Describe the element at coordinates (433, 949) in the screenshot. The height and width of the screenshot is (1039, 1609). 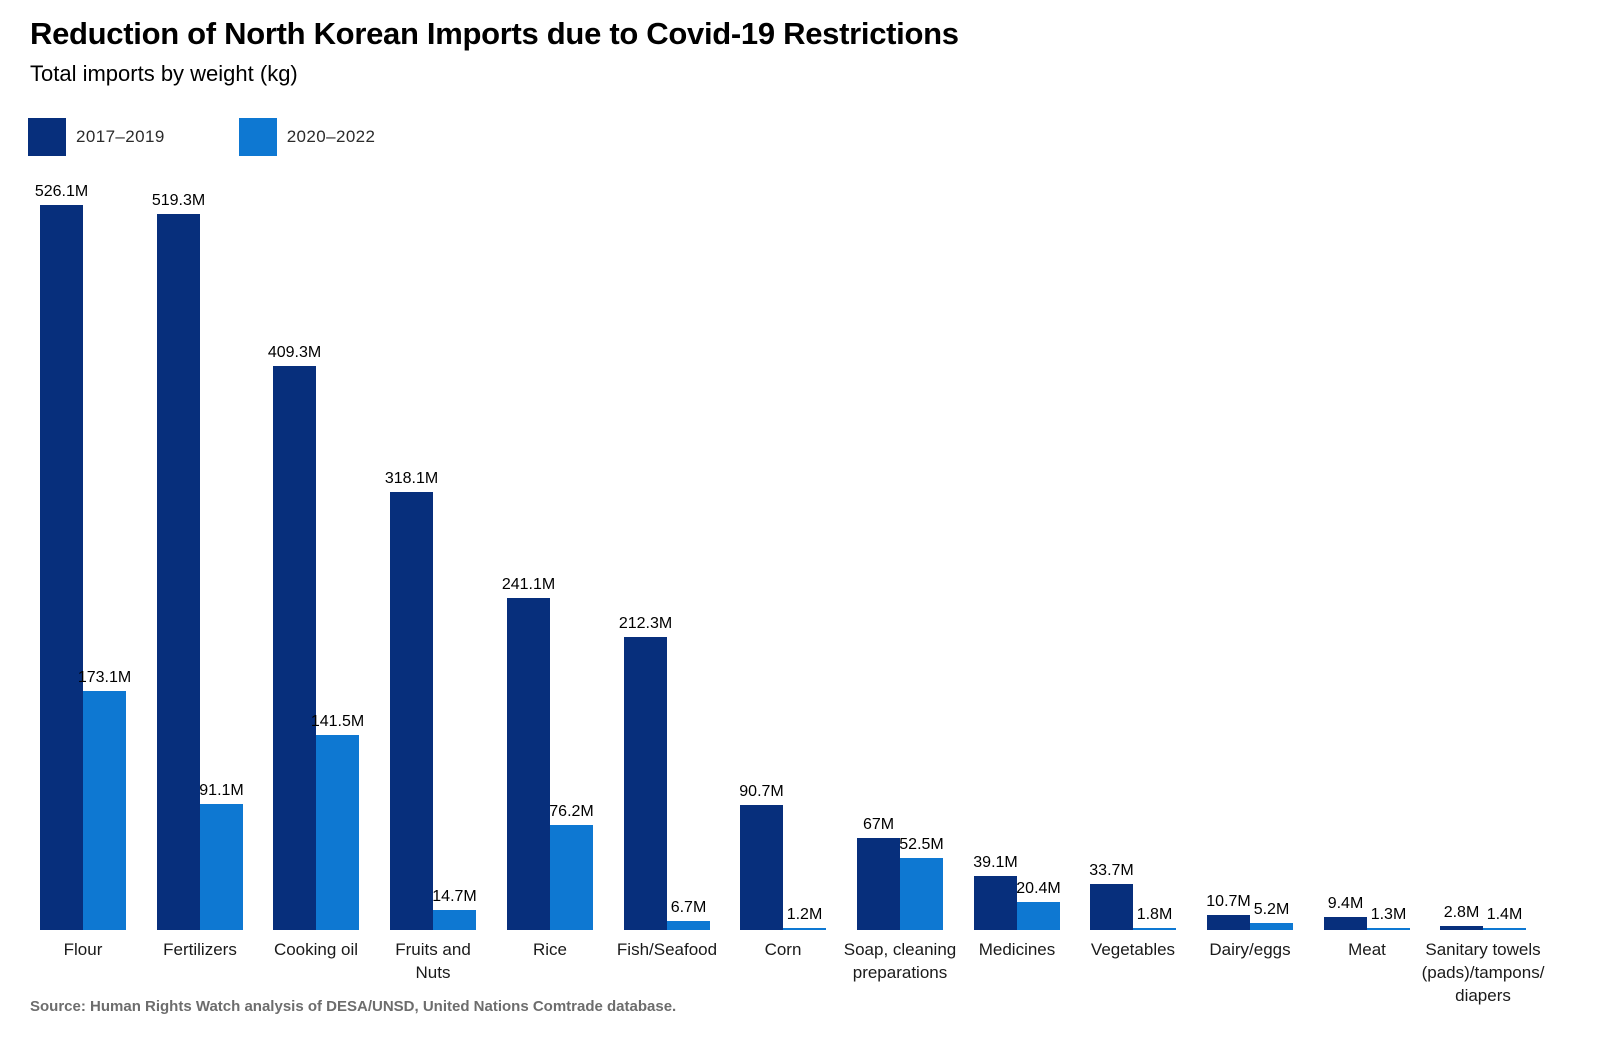
I see `category-label-line: Fruits and` at that location.